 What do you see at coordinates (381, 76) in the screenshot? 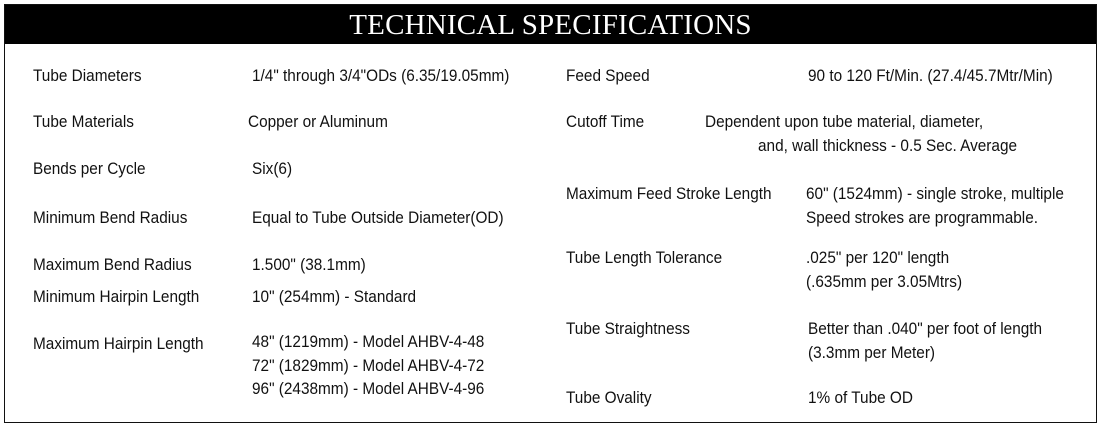
I see `spec-value-tube-diameters: 1/4" through 3/4"ODs (6.35/19.05mm)` at bounding box center [381, 76].